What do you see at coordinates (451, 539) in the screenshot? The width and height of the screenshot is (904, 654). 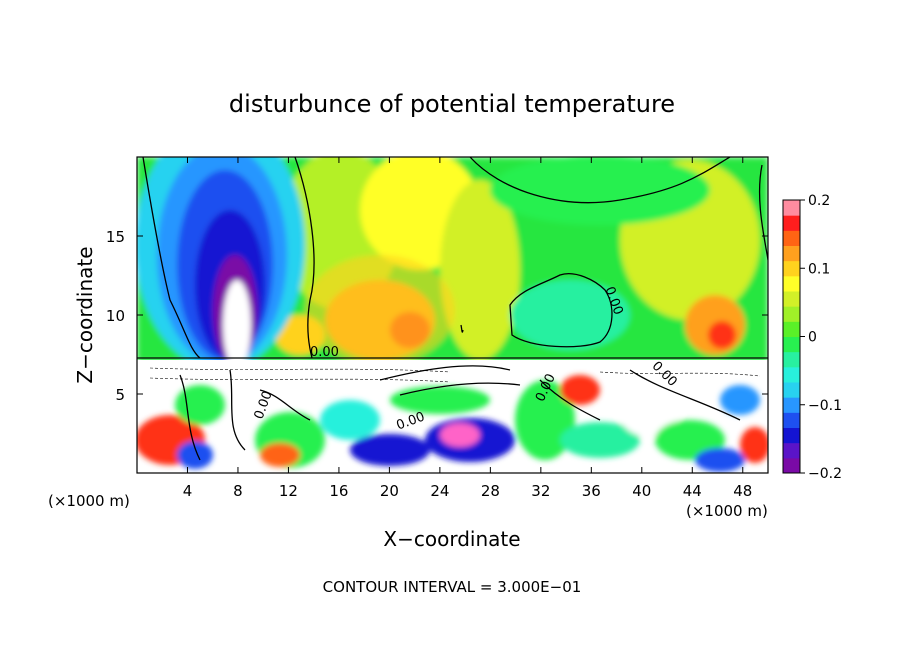 I see `x-axis-title: X−coordinate` at bounding box center [451, 539].